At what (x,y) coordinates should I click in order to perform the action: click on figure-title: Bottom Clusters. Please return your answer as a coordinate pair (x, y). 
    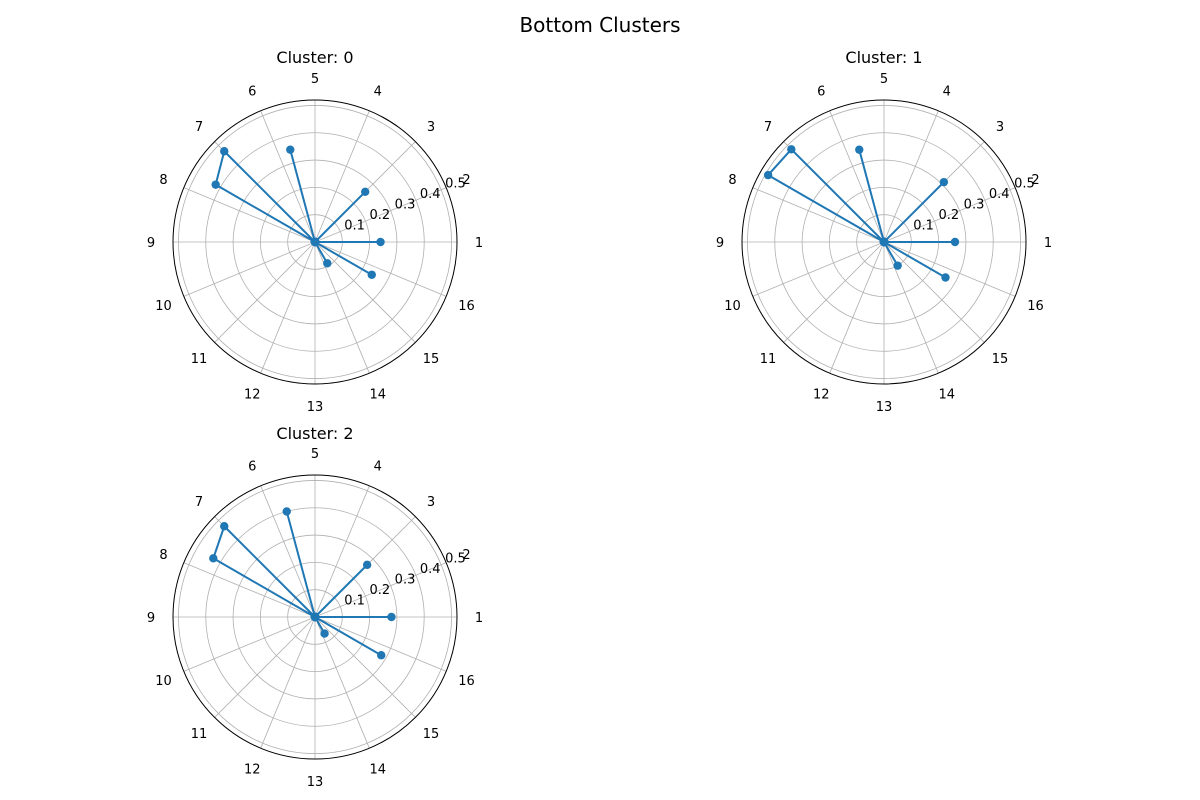
    Looking at the image, I should click on (599, 25).